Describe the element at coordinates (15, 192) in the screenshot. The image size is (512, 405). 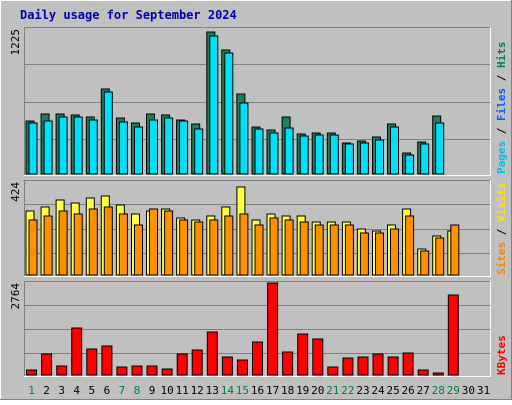
I see `y-max-label: 424` at that location.